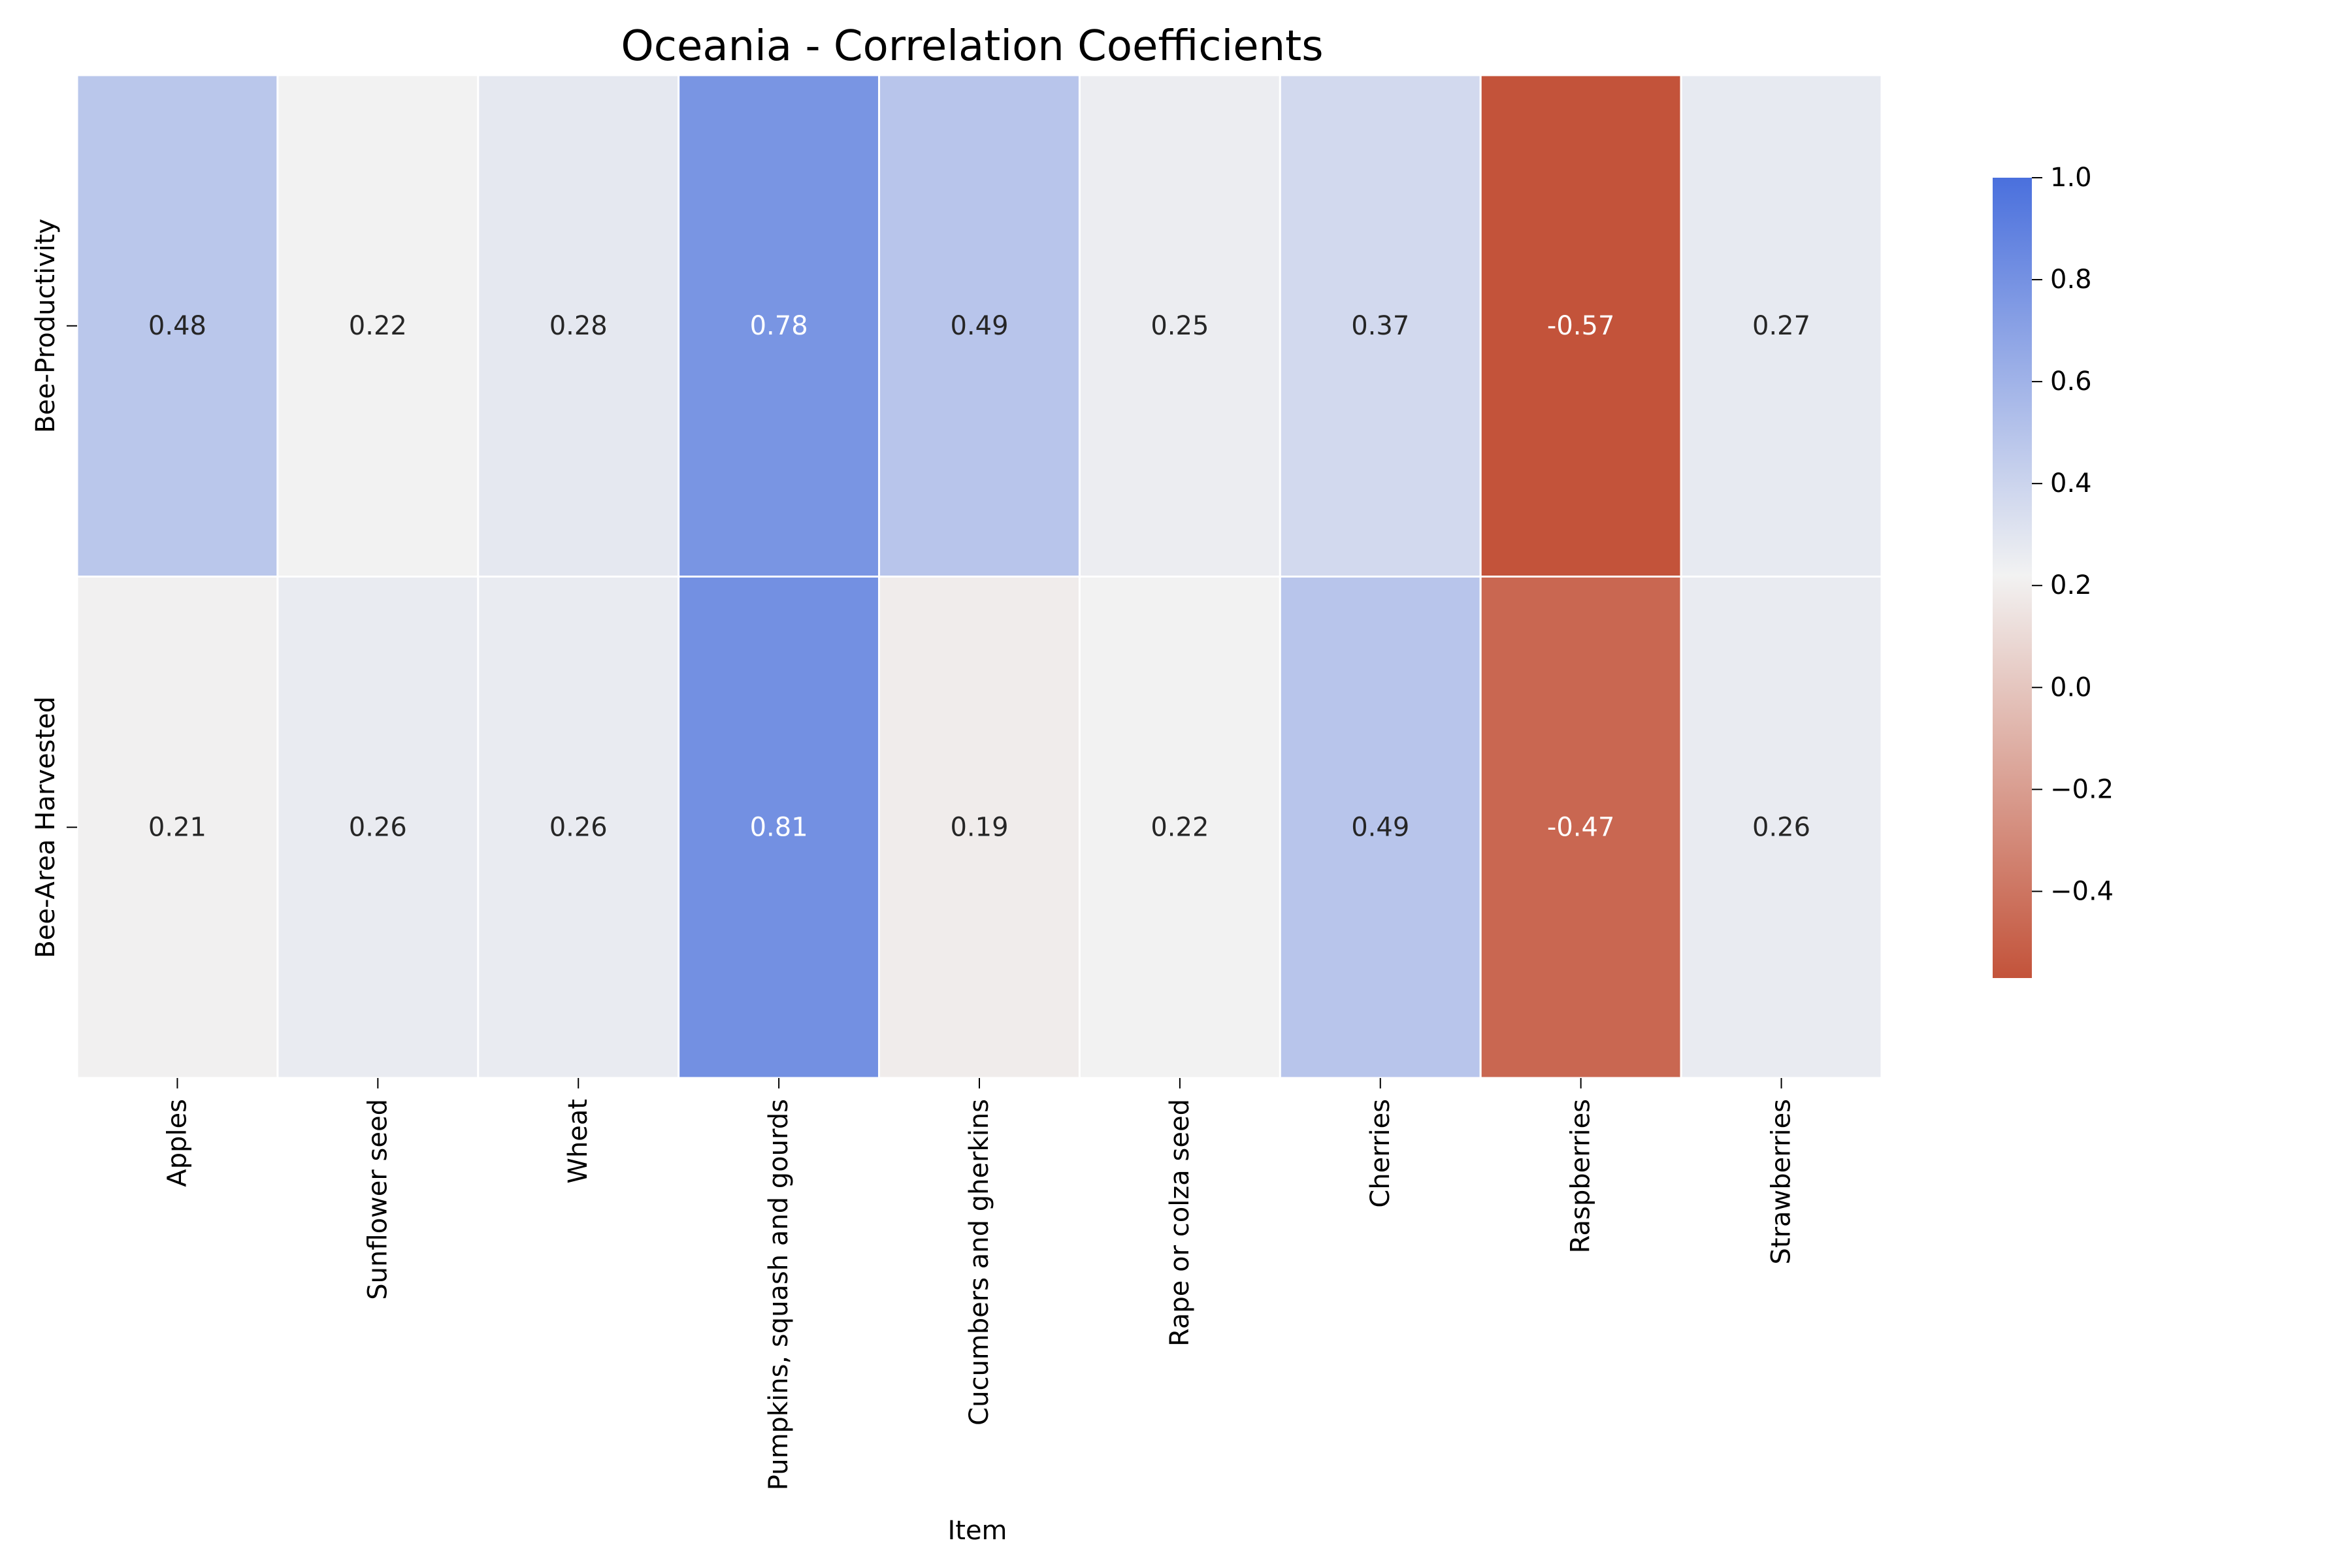 The image size is (2352, 1568). Describe the element at coordinates (2071, 280) in the screenshot. I see `colorbar-tick-label: 0.8` at that location.